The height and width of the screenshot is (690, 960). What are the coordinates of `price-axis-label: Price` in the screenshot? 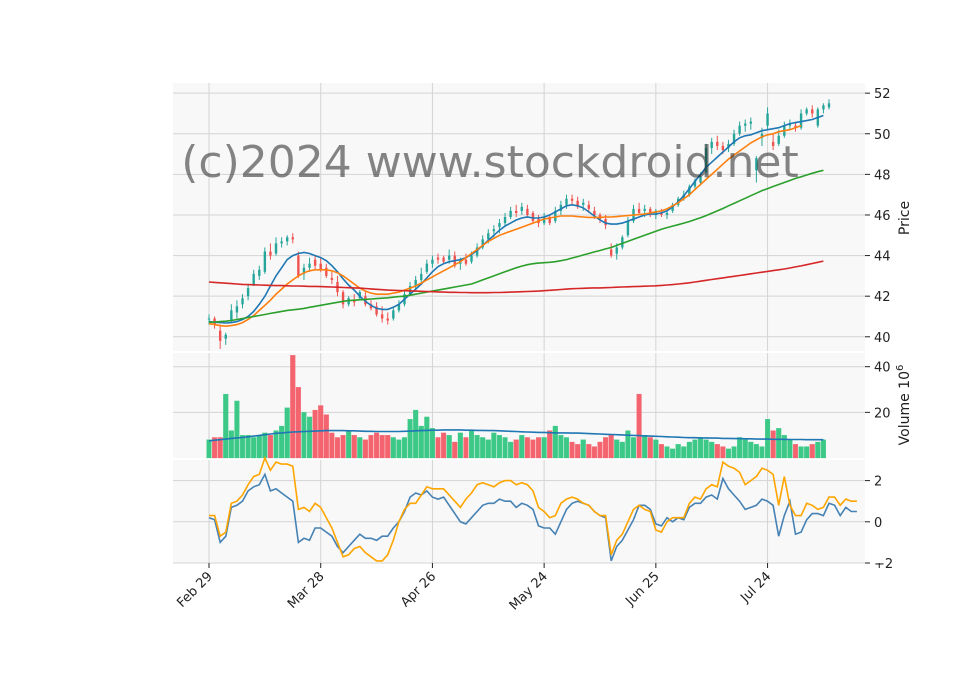 It's located at (905, 218).